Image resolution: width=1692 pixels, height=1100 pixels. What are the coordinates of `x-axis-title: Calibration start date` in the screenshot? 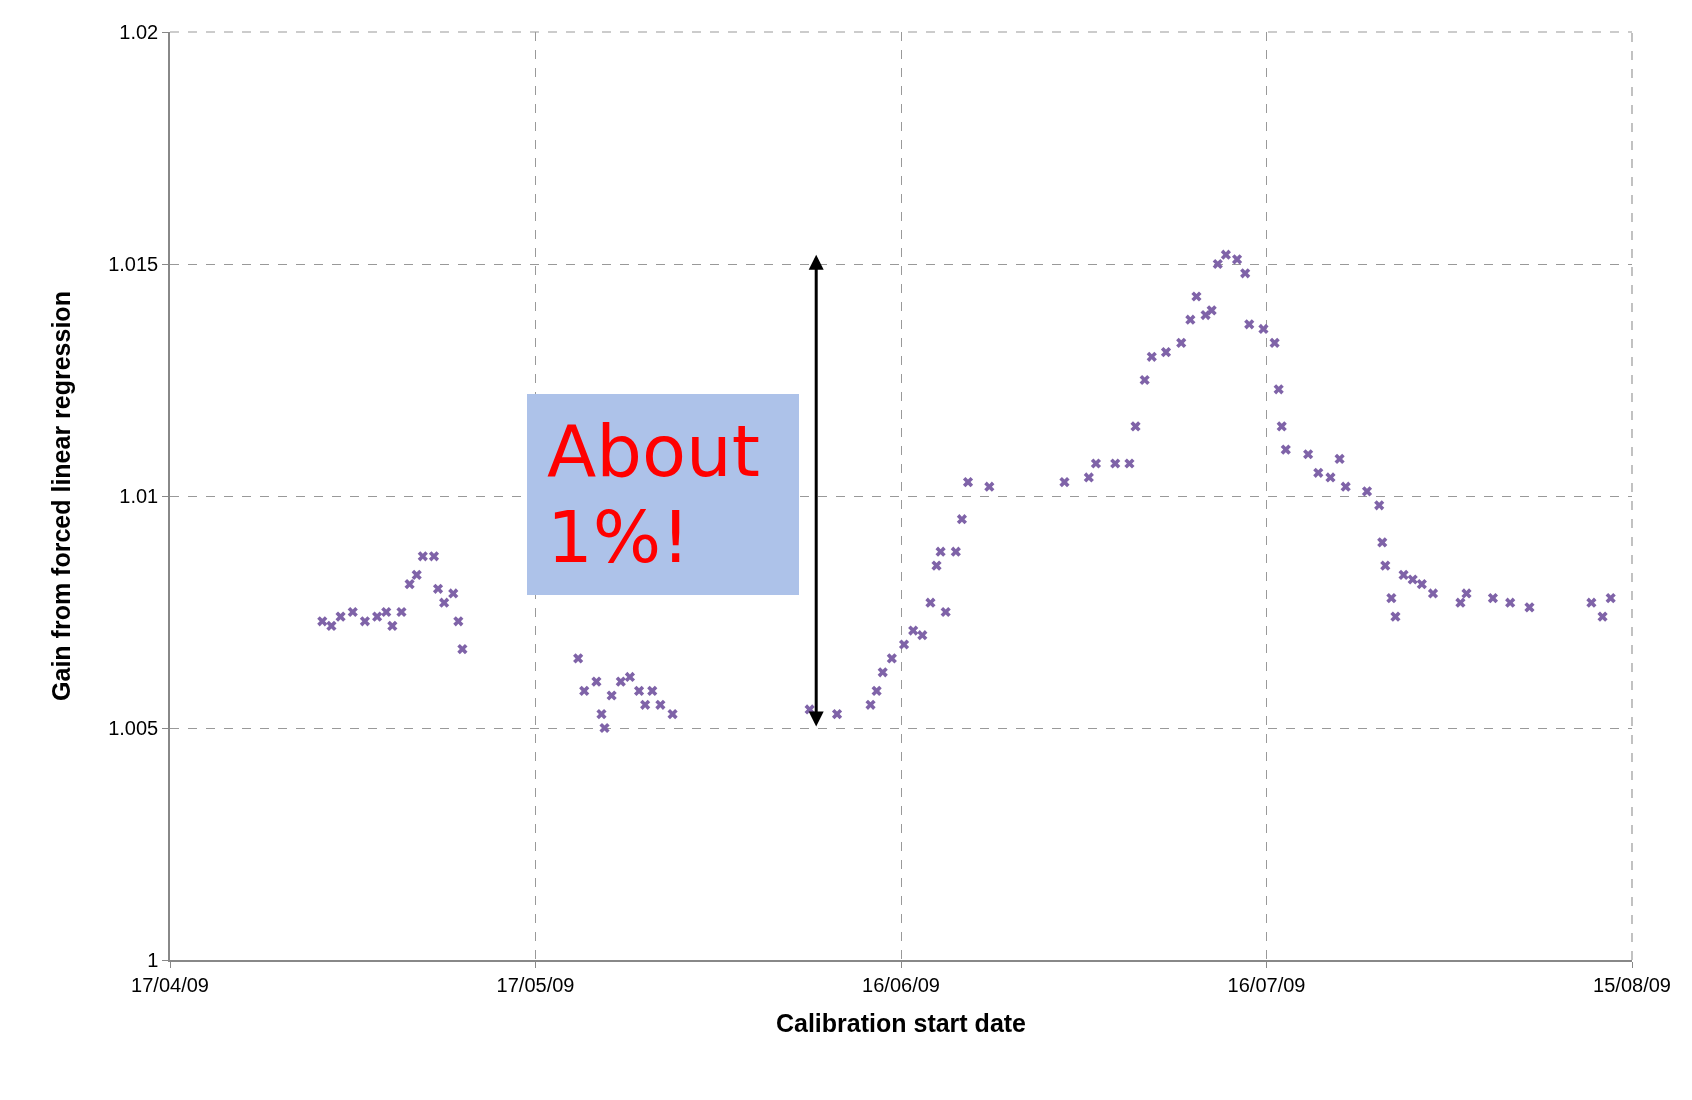 It's located at (901, 1023).